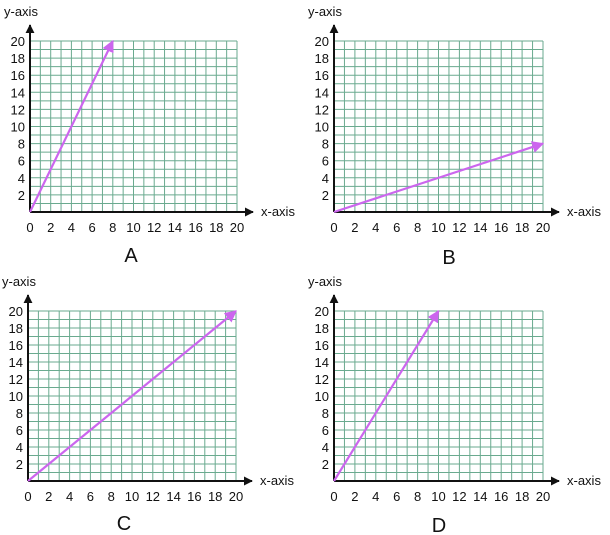  What do you see at coordinates (124, 524) in the screenshot?
I see `panel-label: C` at bounding box center [124, 524].